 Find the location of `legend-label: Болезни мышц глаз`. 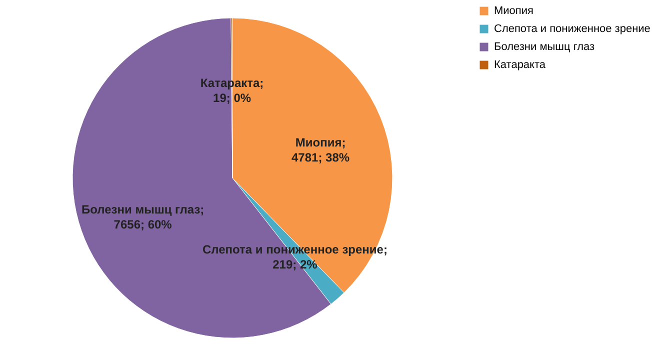

legend-label: Болезни мышц глаз is located at coordinates (544, 47).